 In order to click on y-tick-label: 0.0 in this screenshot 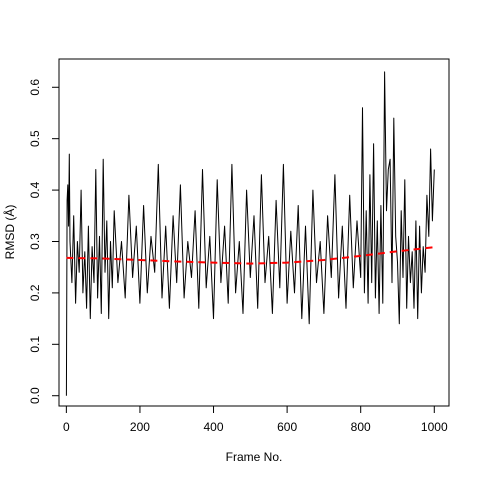, I will do `click(35, 395)`.